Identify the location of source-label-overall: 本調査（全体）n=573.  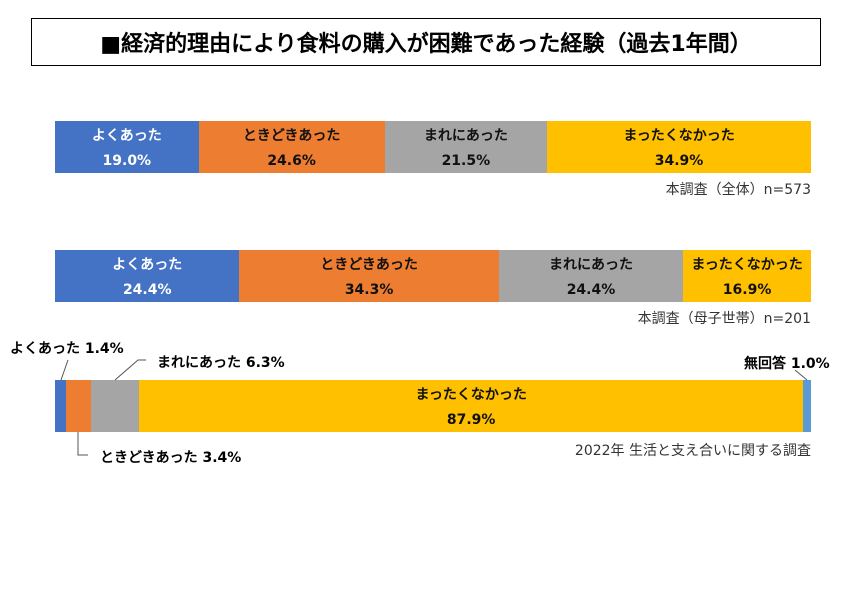
(738, 190).